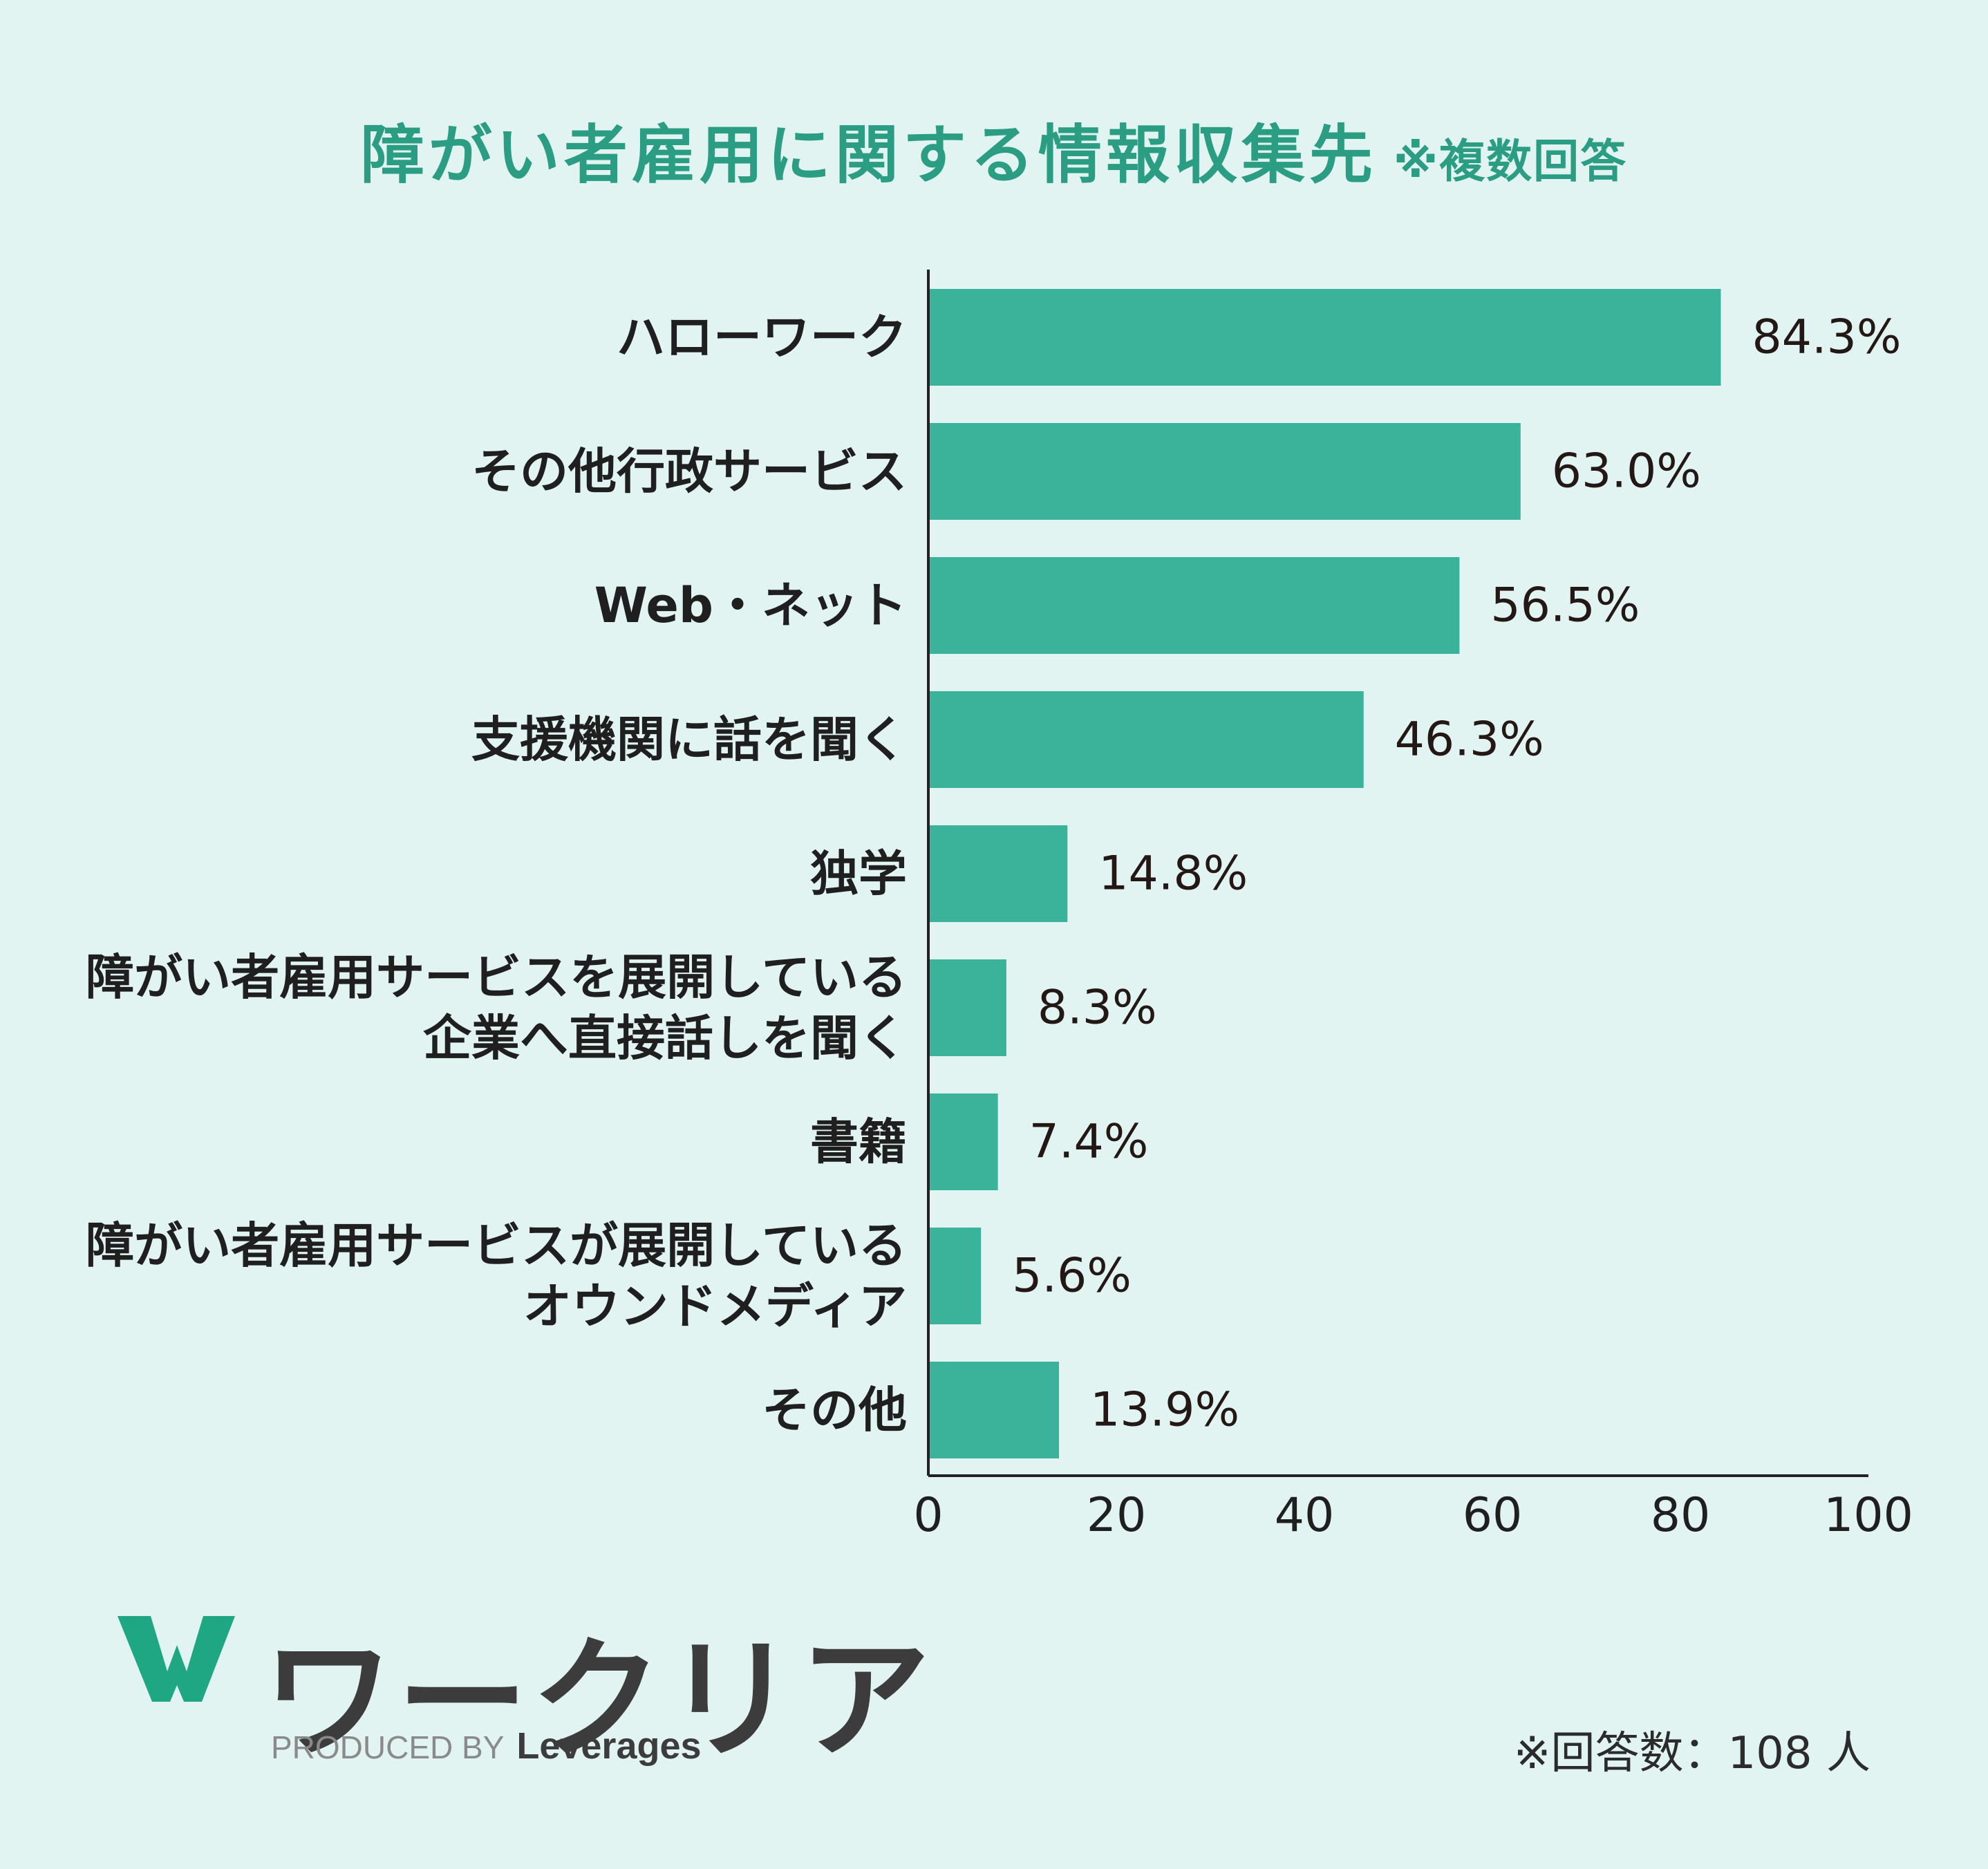 The width and height of the screenshot is (1988, 1869). I want to click on data-label: 56.5%, so click(1565, 606).